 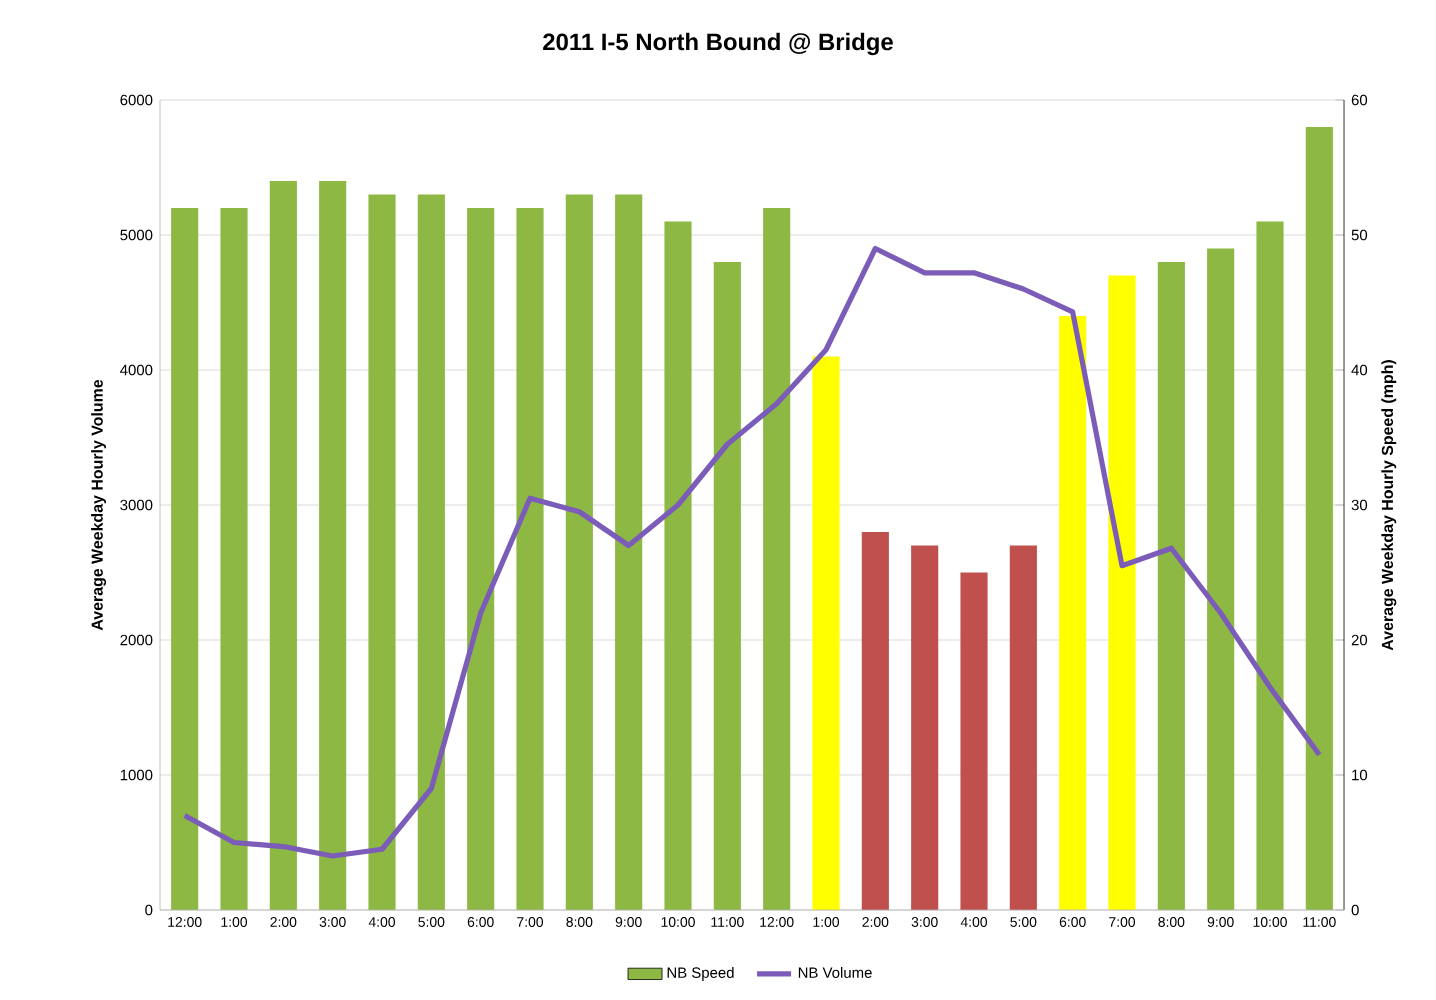 What do you see at coordinates (718, 44) in the screenshot?
I see `chart-title: 2011 I-5 North Bound @ Bridge` at bounding box center [718, 44].